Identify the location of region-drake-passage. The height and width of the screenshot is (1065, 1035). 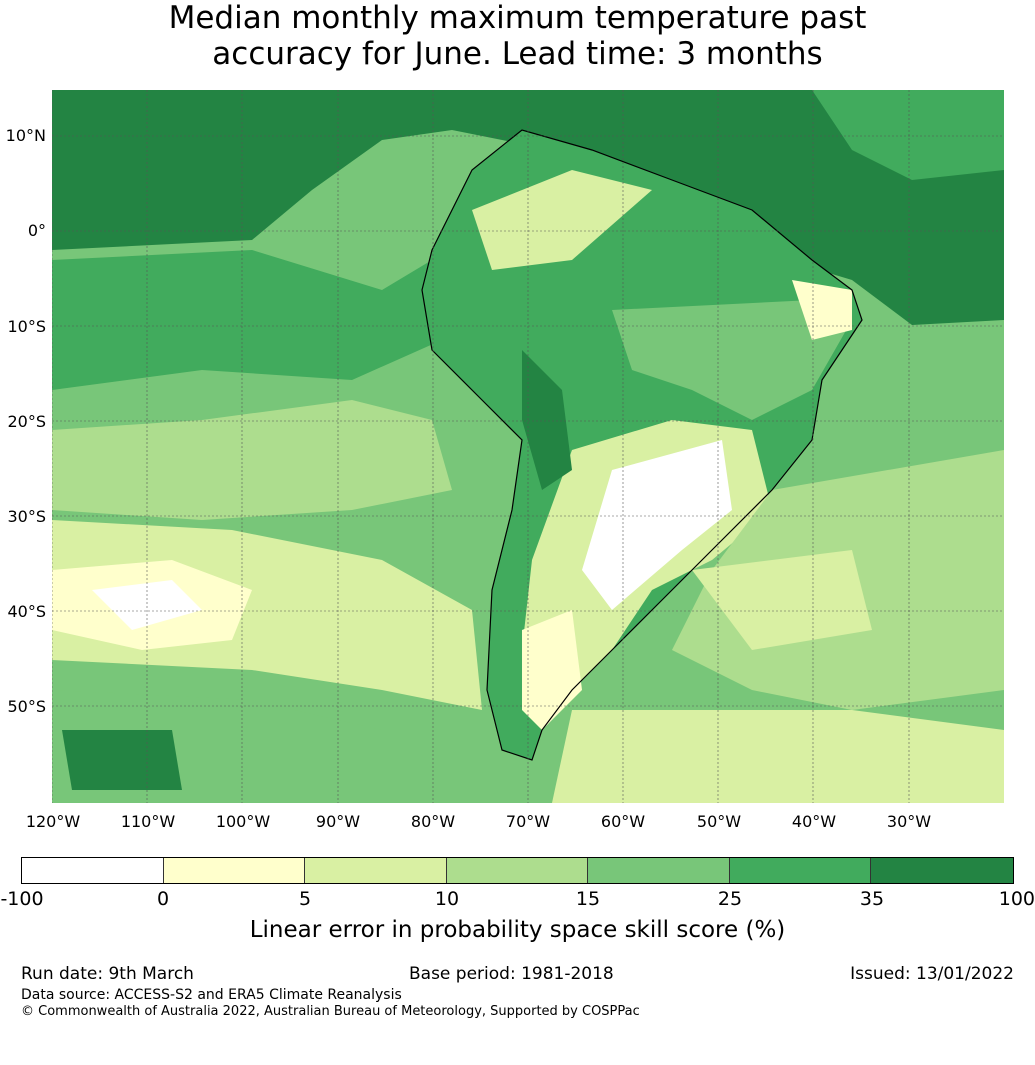
(778, 756).